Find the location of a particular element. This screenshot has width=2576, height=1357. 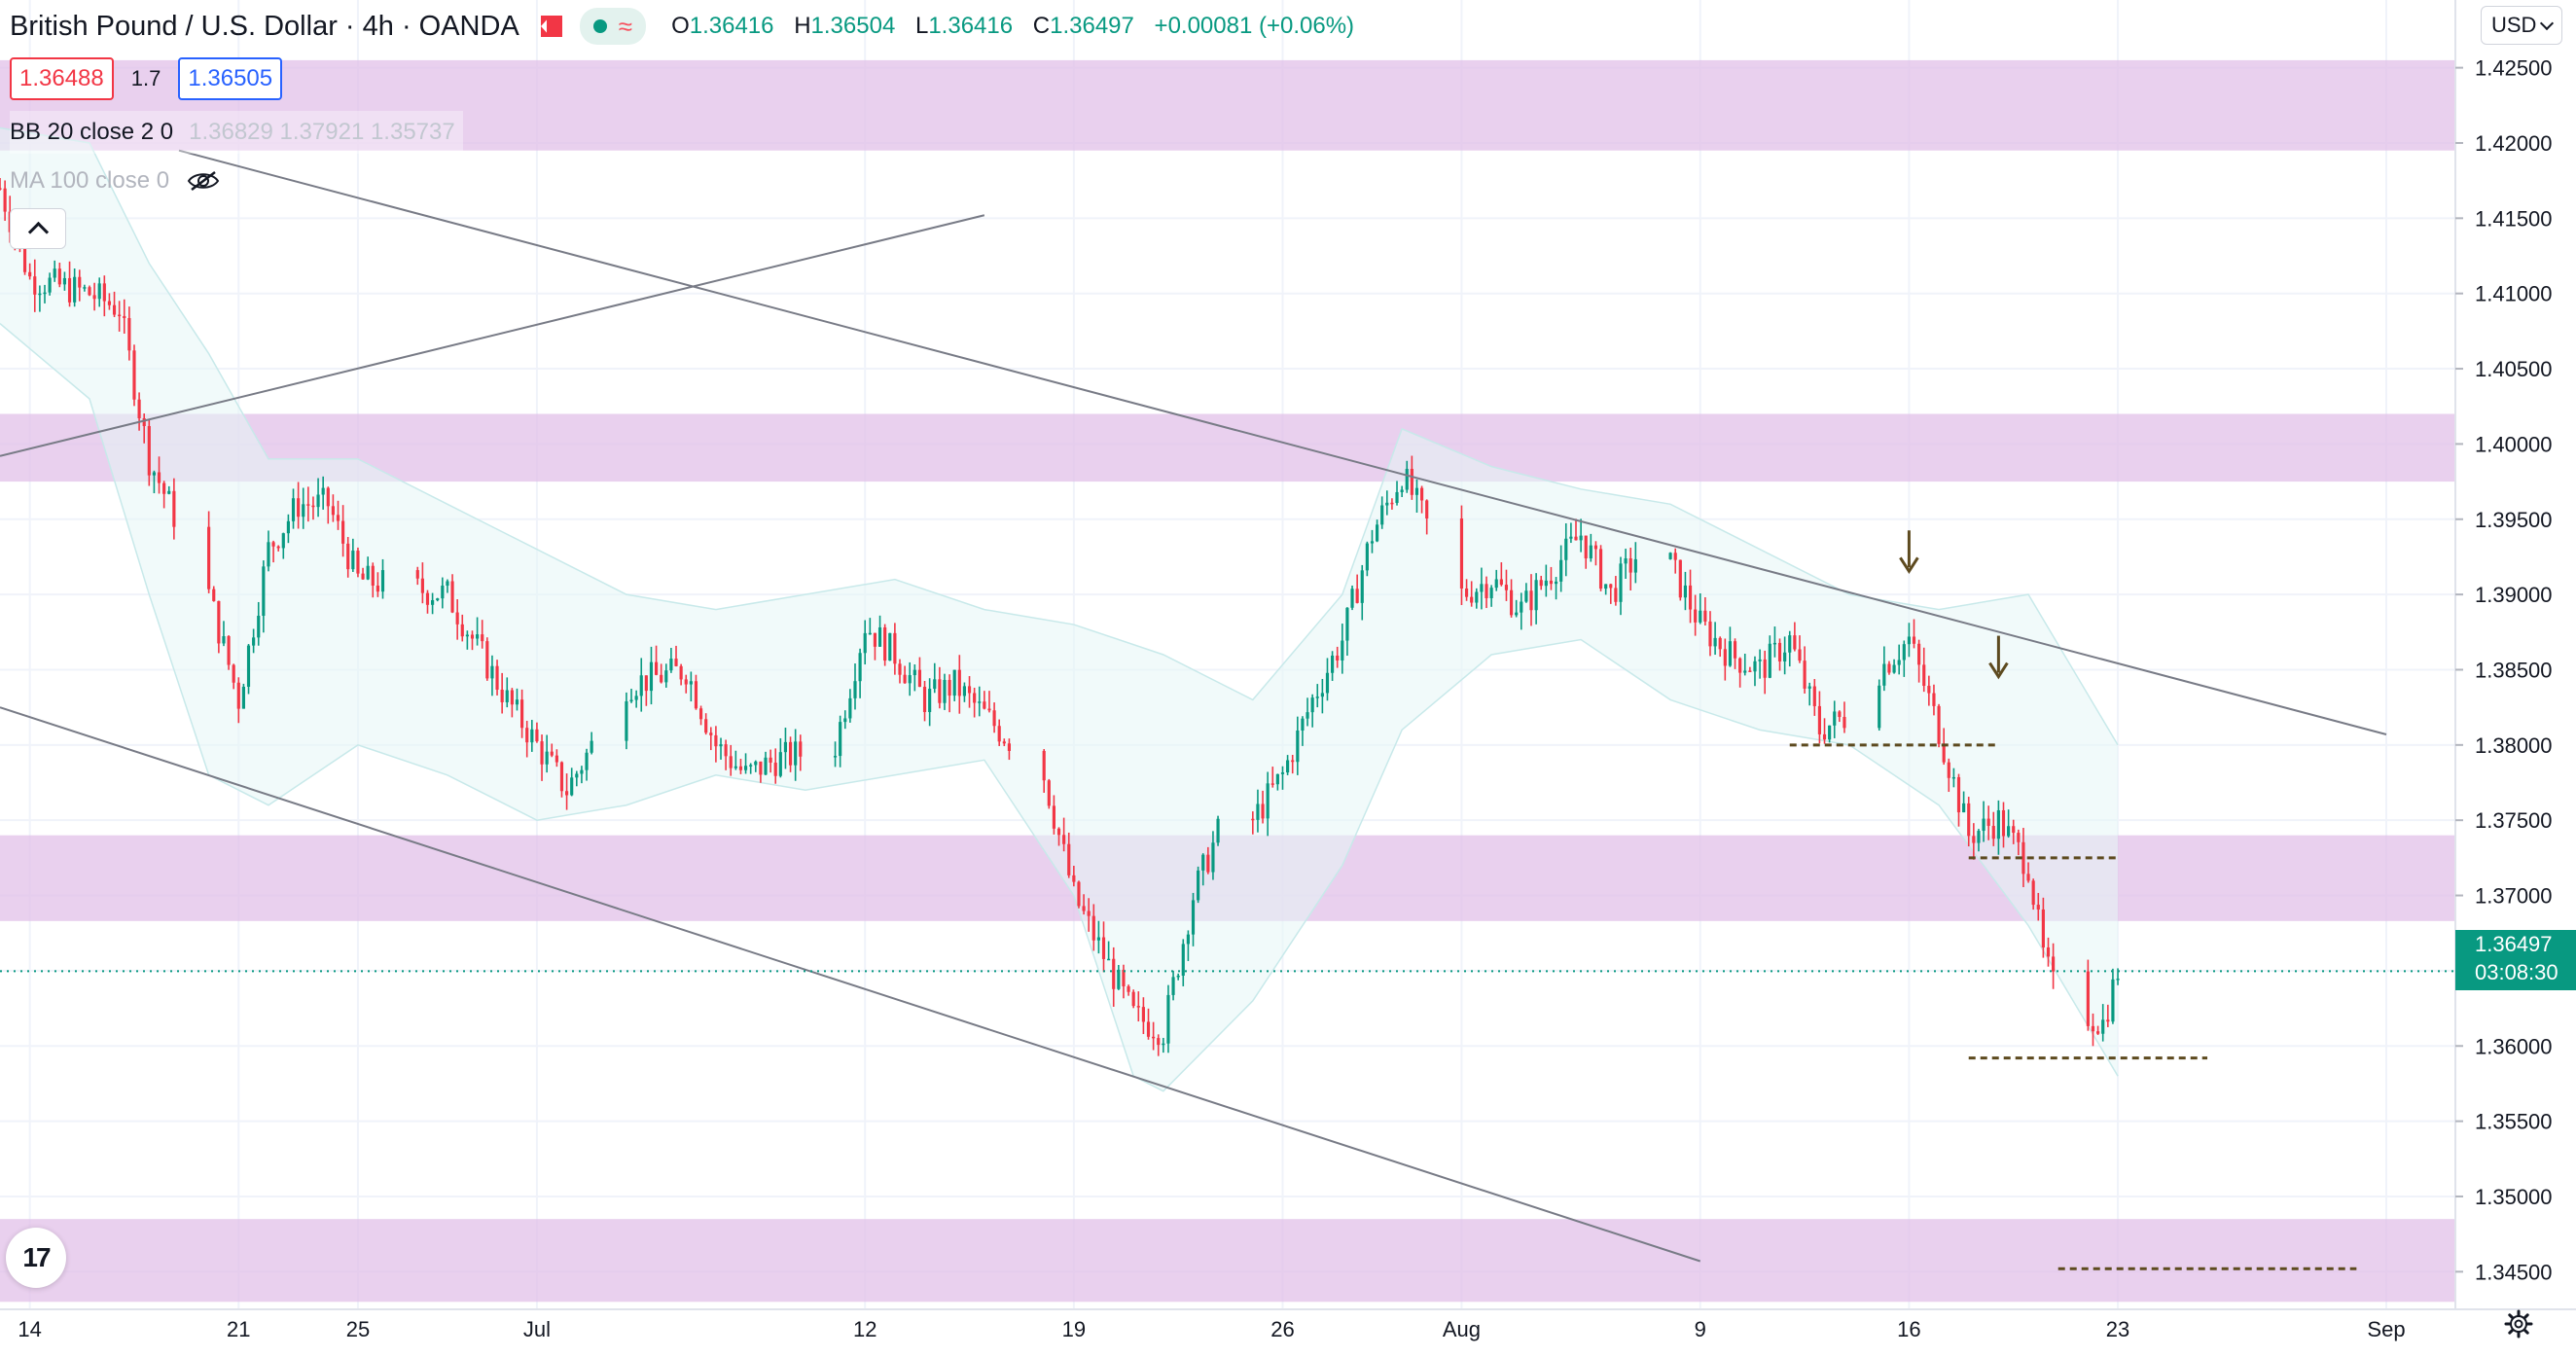

arrow-markers is located at coordinates (1954, 605).